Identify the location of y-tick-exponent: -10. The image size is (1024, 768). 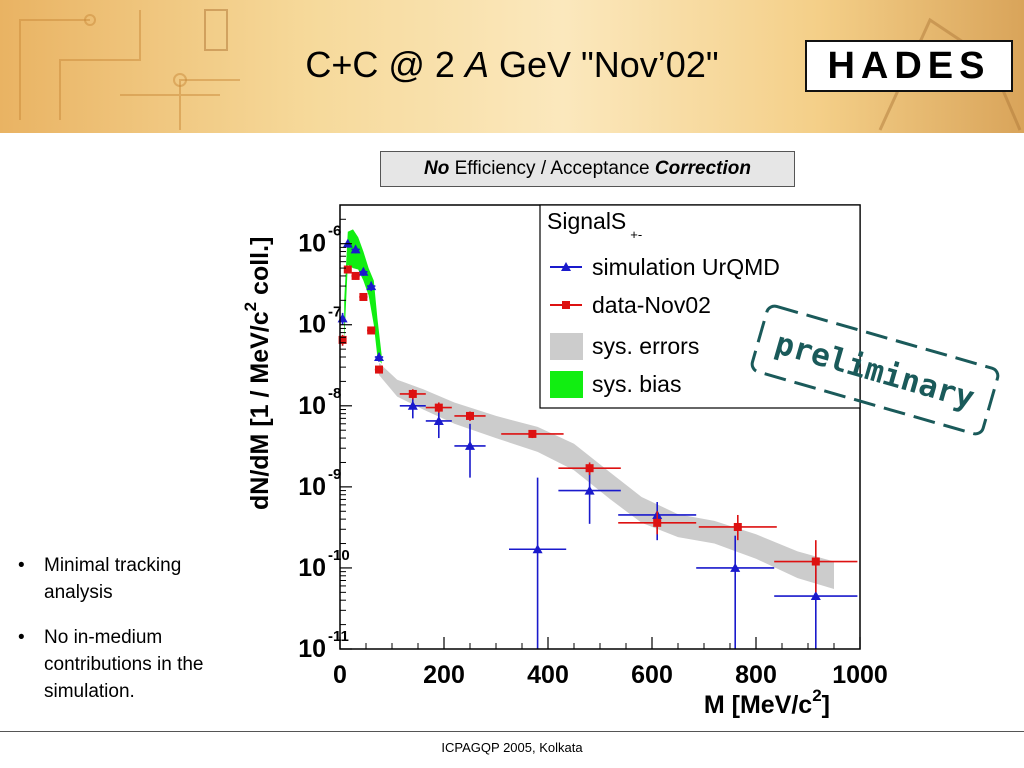
(339, 555).